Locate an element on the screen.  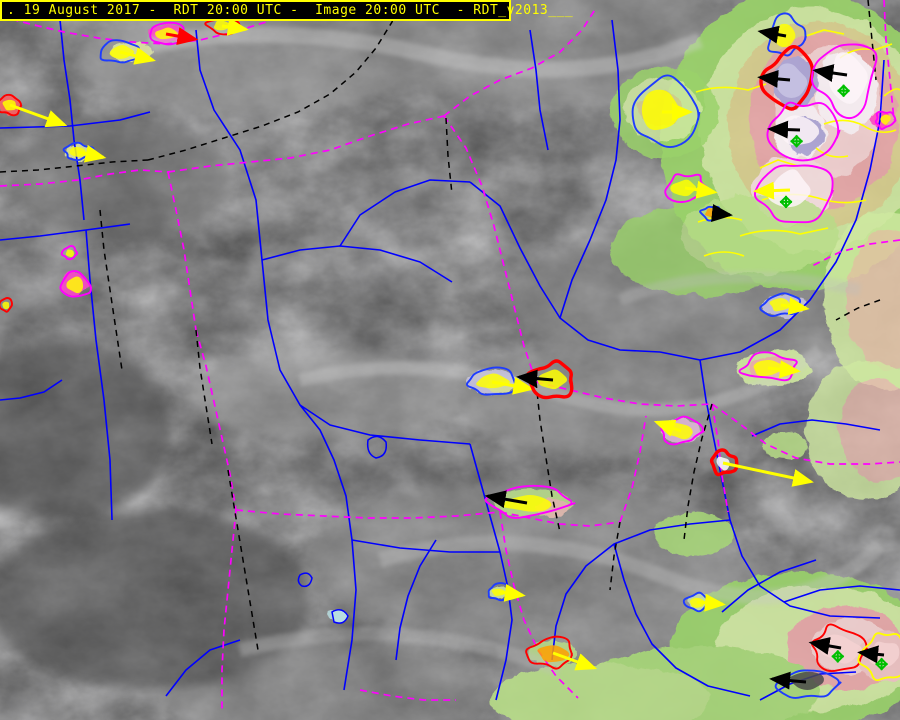
cold-top-color-field-south is located at coordinates (695, 646).